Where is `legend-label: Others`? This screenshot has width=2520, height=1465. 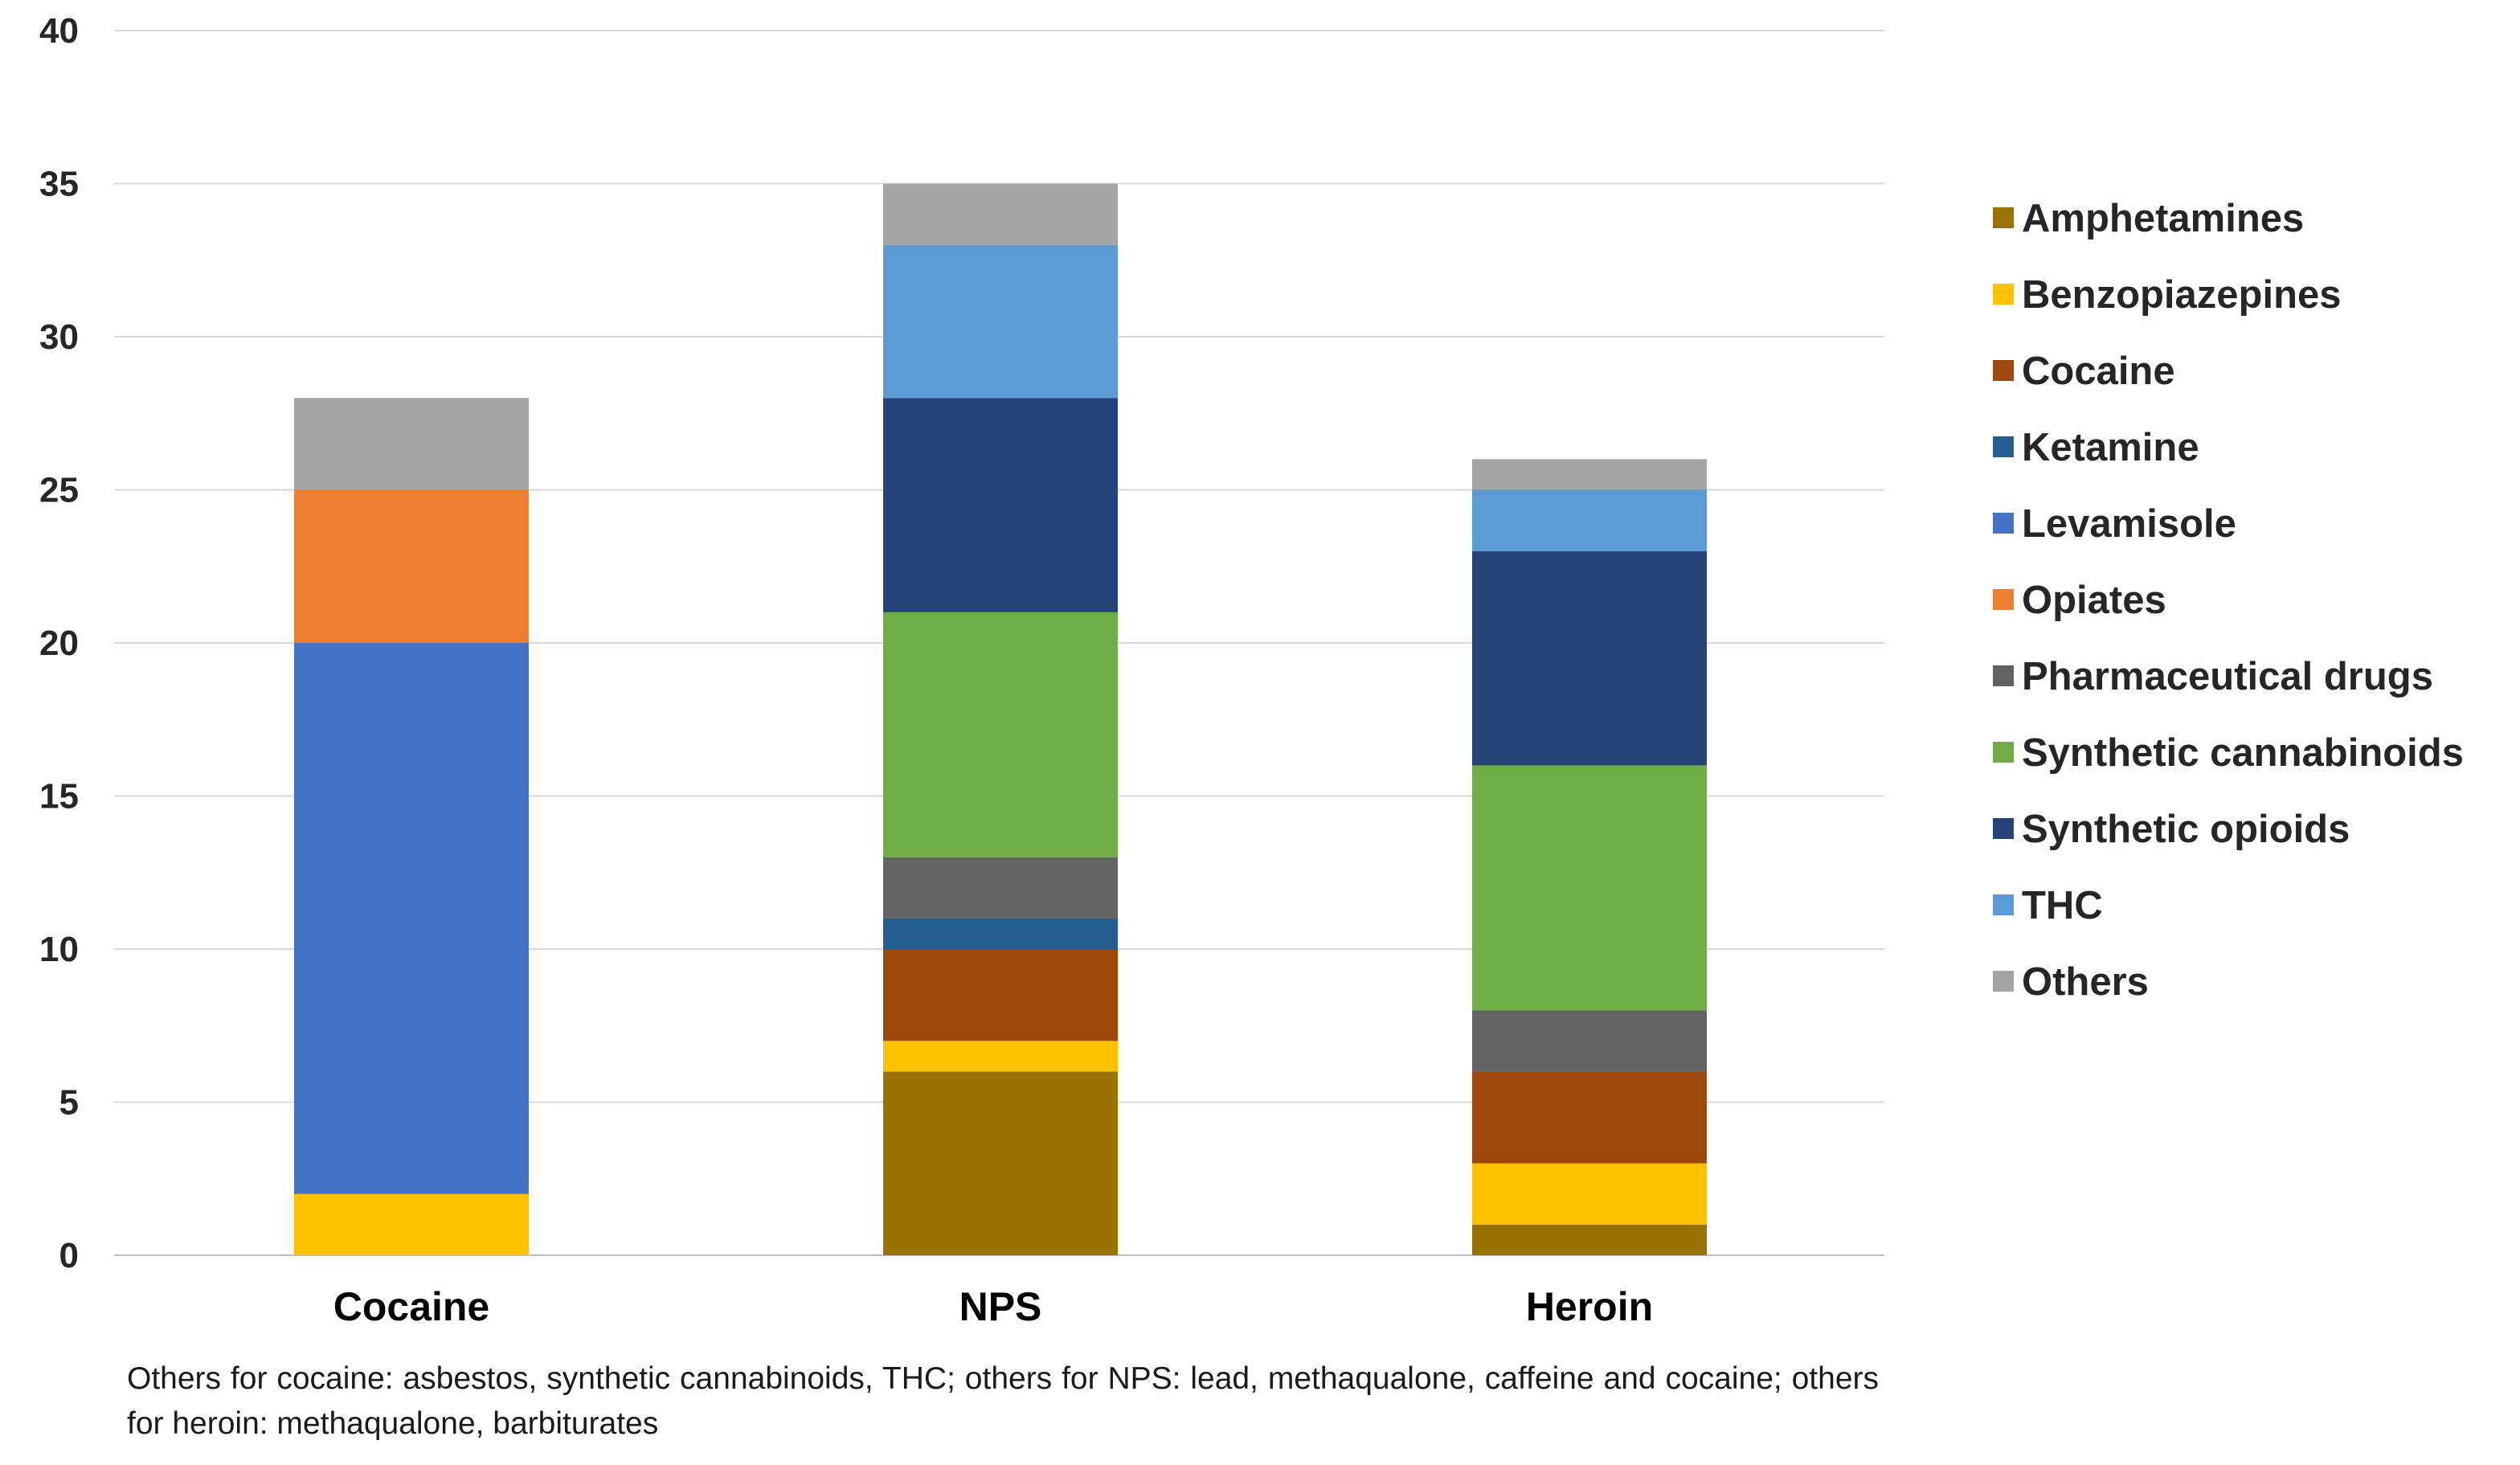 legend-label: Others is located at coordinates (2085, 982).